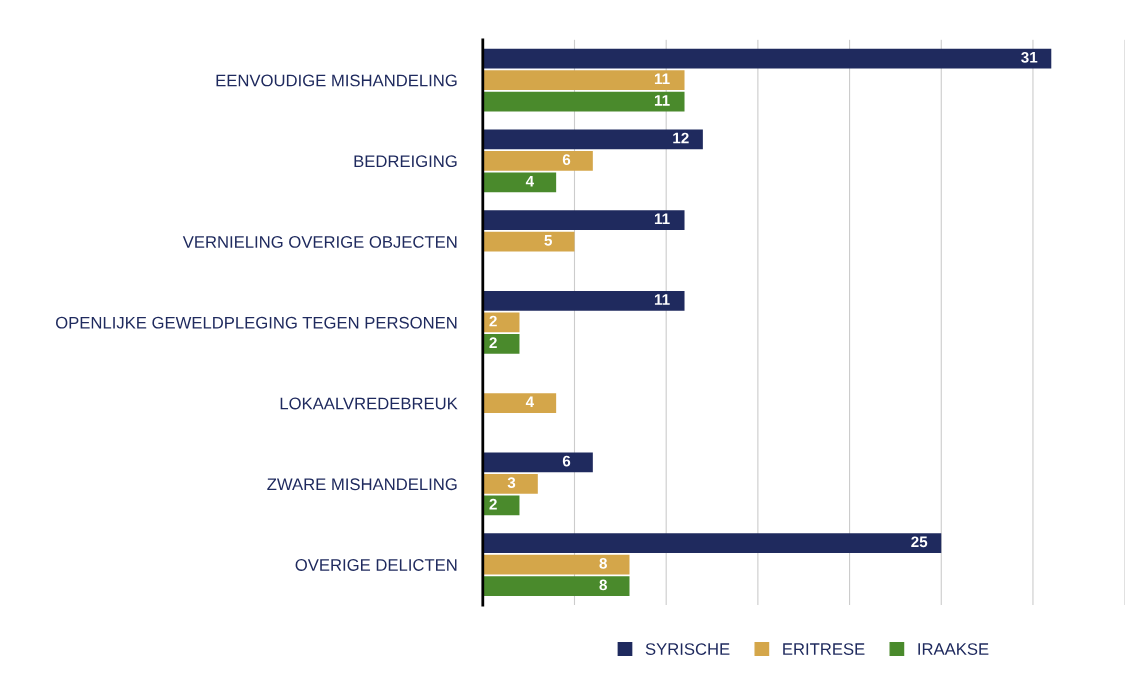 The image size is (1136, 686). Describe the element at coordinates (953, 649) in the screenshot. I see `legend-label: IRAAKSE` at that location.